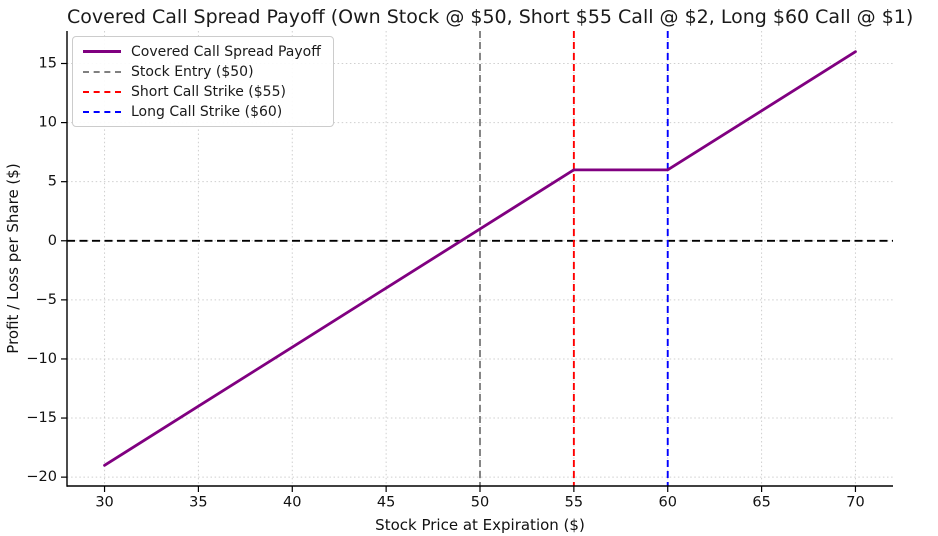  What do you see at coordinates (48, 64) in the screenshot?
I see `y-tick-label: 15` at bounding box center [48, 64].